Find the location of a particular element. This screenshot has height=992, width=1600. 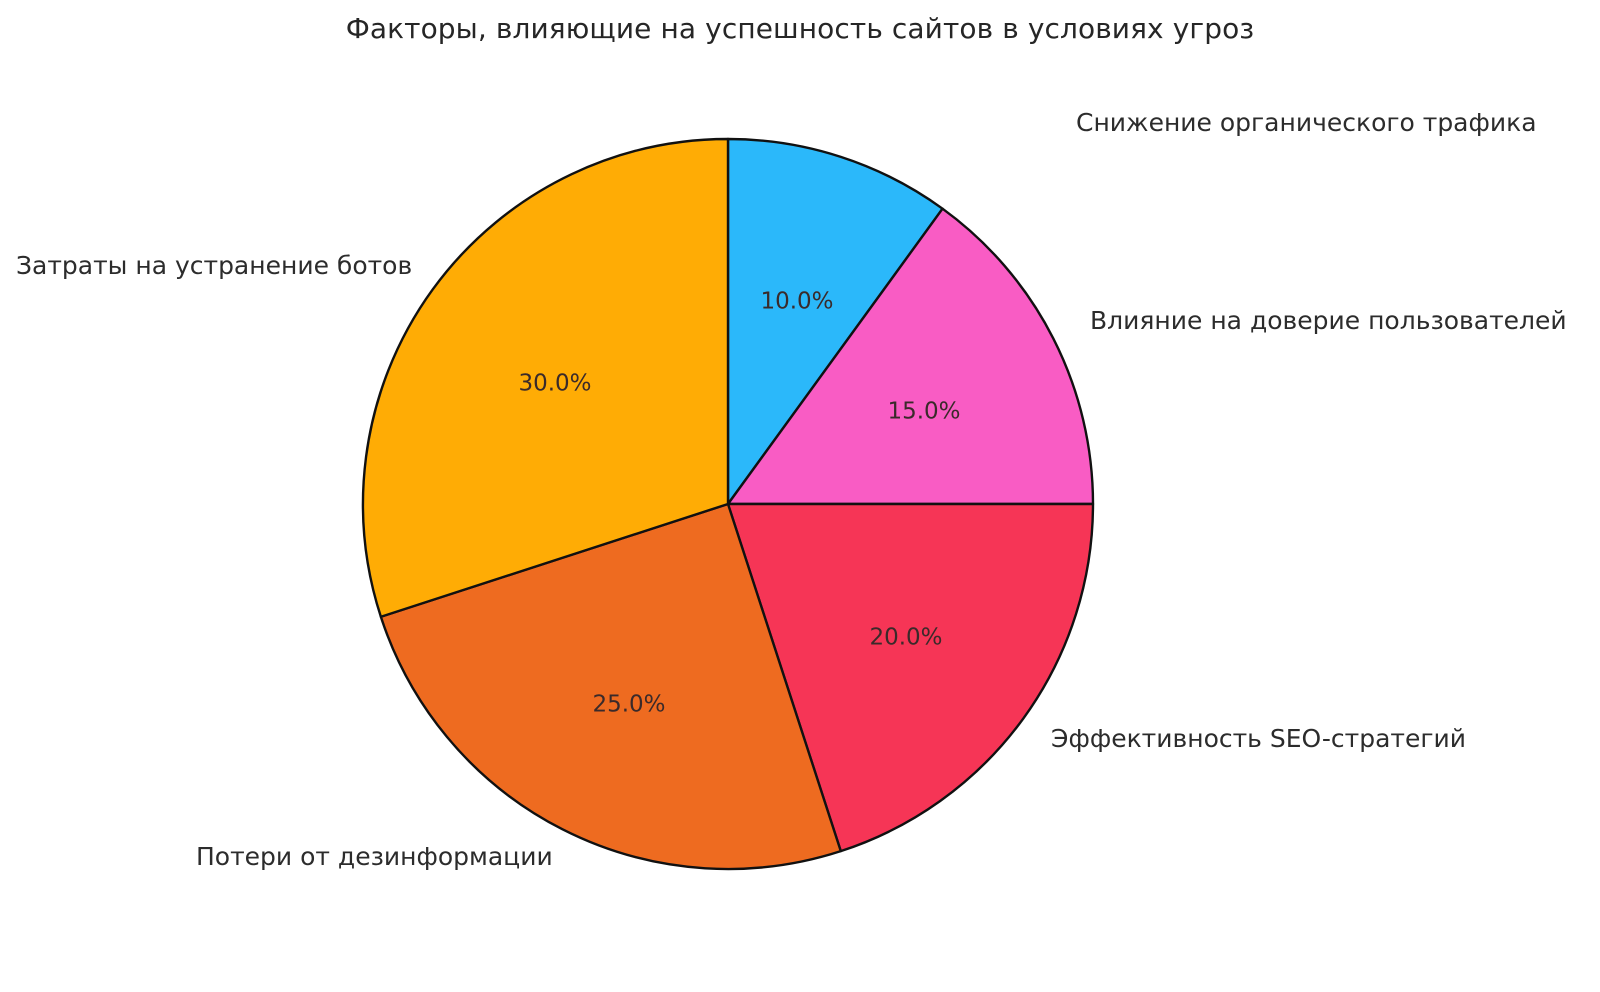

pie-slice-percent-label: 20.0% is located at coordinates (905, 638).